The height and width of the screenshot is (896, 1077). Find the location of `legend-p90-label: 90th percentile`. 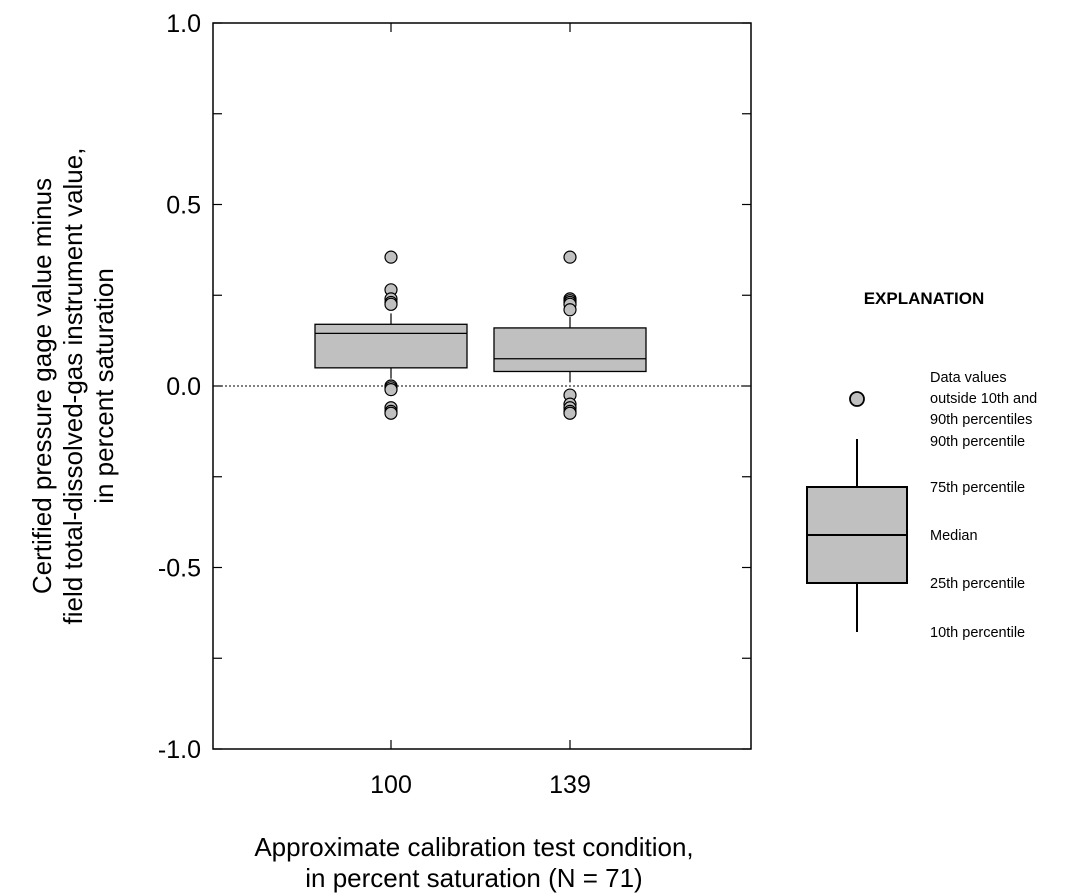

legend-p90-label: 90th percentile is located at coordinates (977, 442).